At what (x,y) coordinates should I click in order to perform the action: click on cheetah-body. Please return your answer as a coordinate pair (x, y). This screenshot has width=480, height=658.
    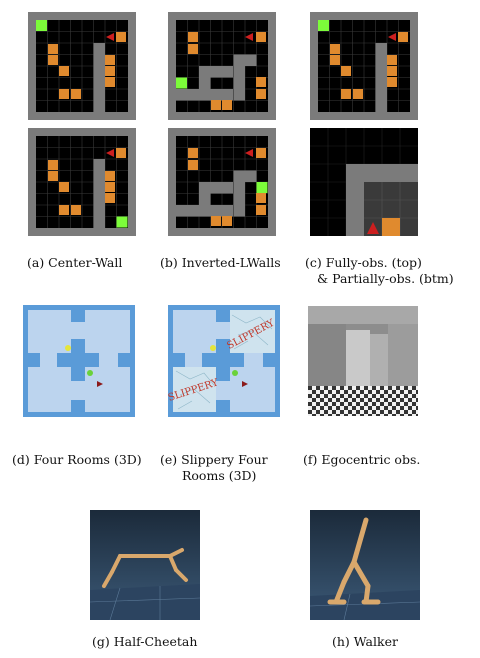
    Looking at the image, I should click on (145, 568).